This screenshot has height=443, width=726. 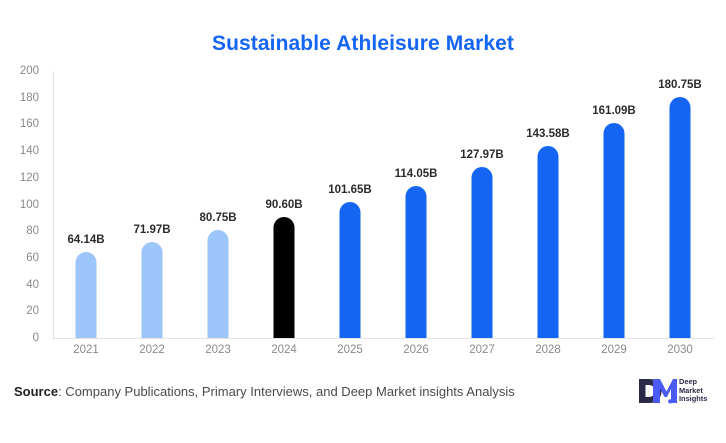 I want to click on x-axis-tick: 2027, so click(x=482, y=350).